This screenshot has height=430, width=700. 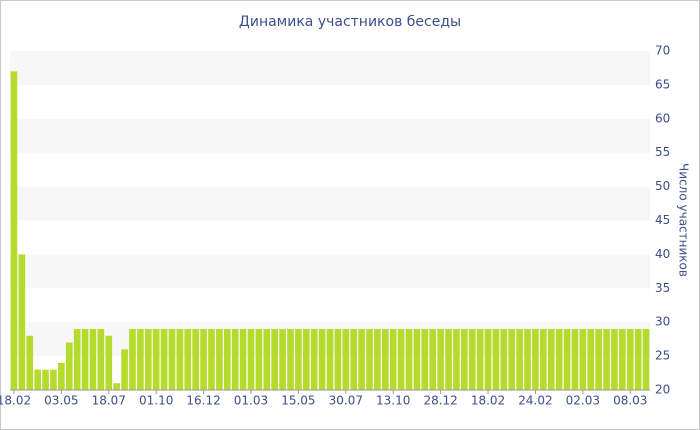 I want to click on y-tick-label: 50, so click(x=662, y=186).